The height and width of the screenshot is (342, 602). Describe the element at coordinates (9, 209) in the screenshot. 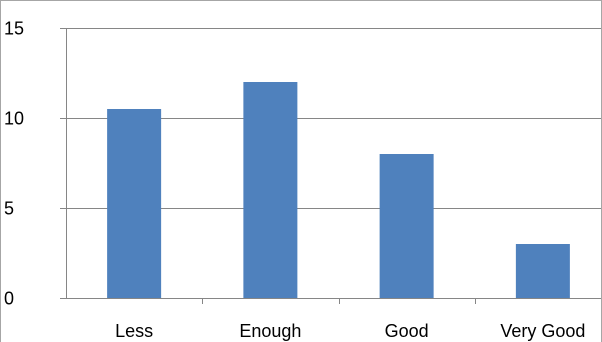

I see `y-tick-label-5: 5` at that location.